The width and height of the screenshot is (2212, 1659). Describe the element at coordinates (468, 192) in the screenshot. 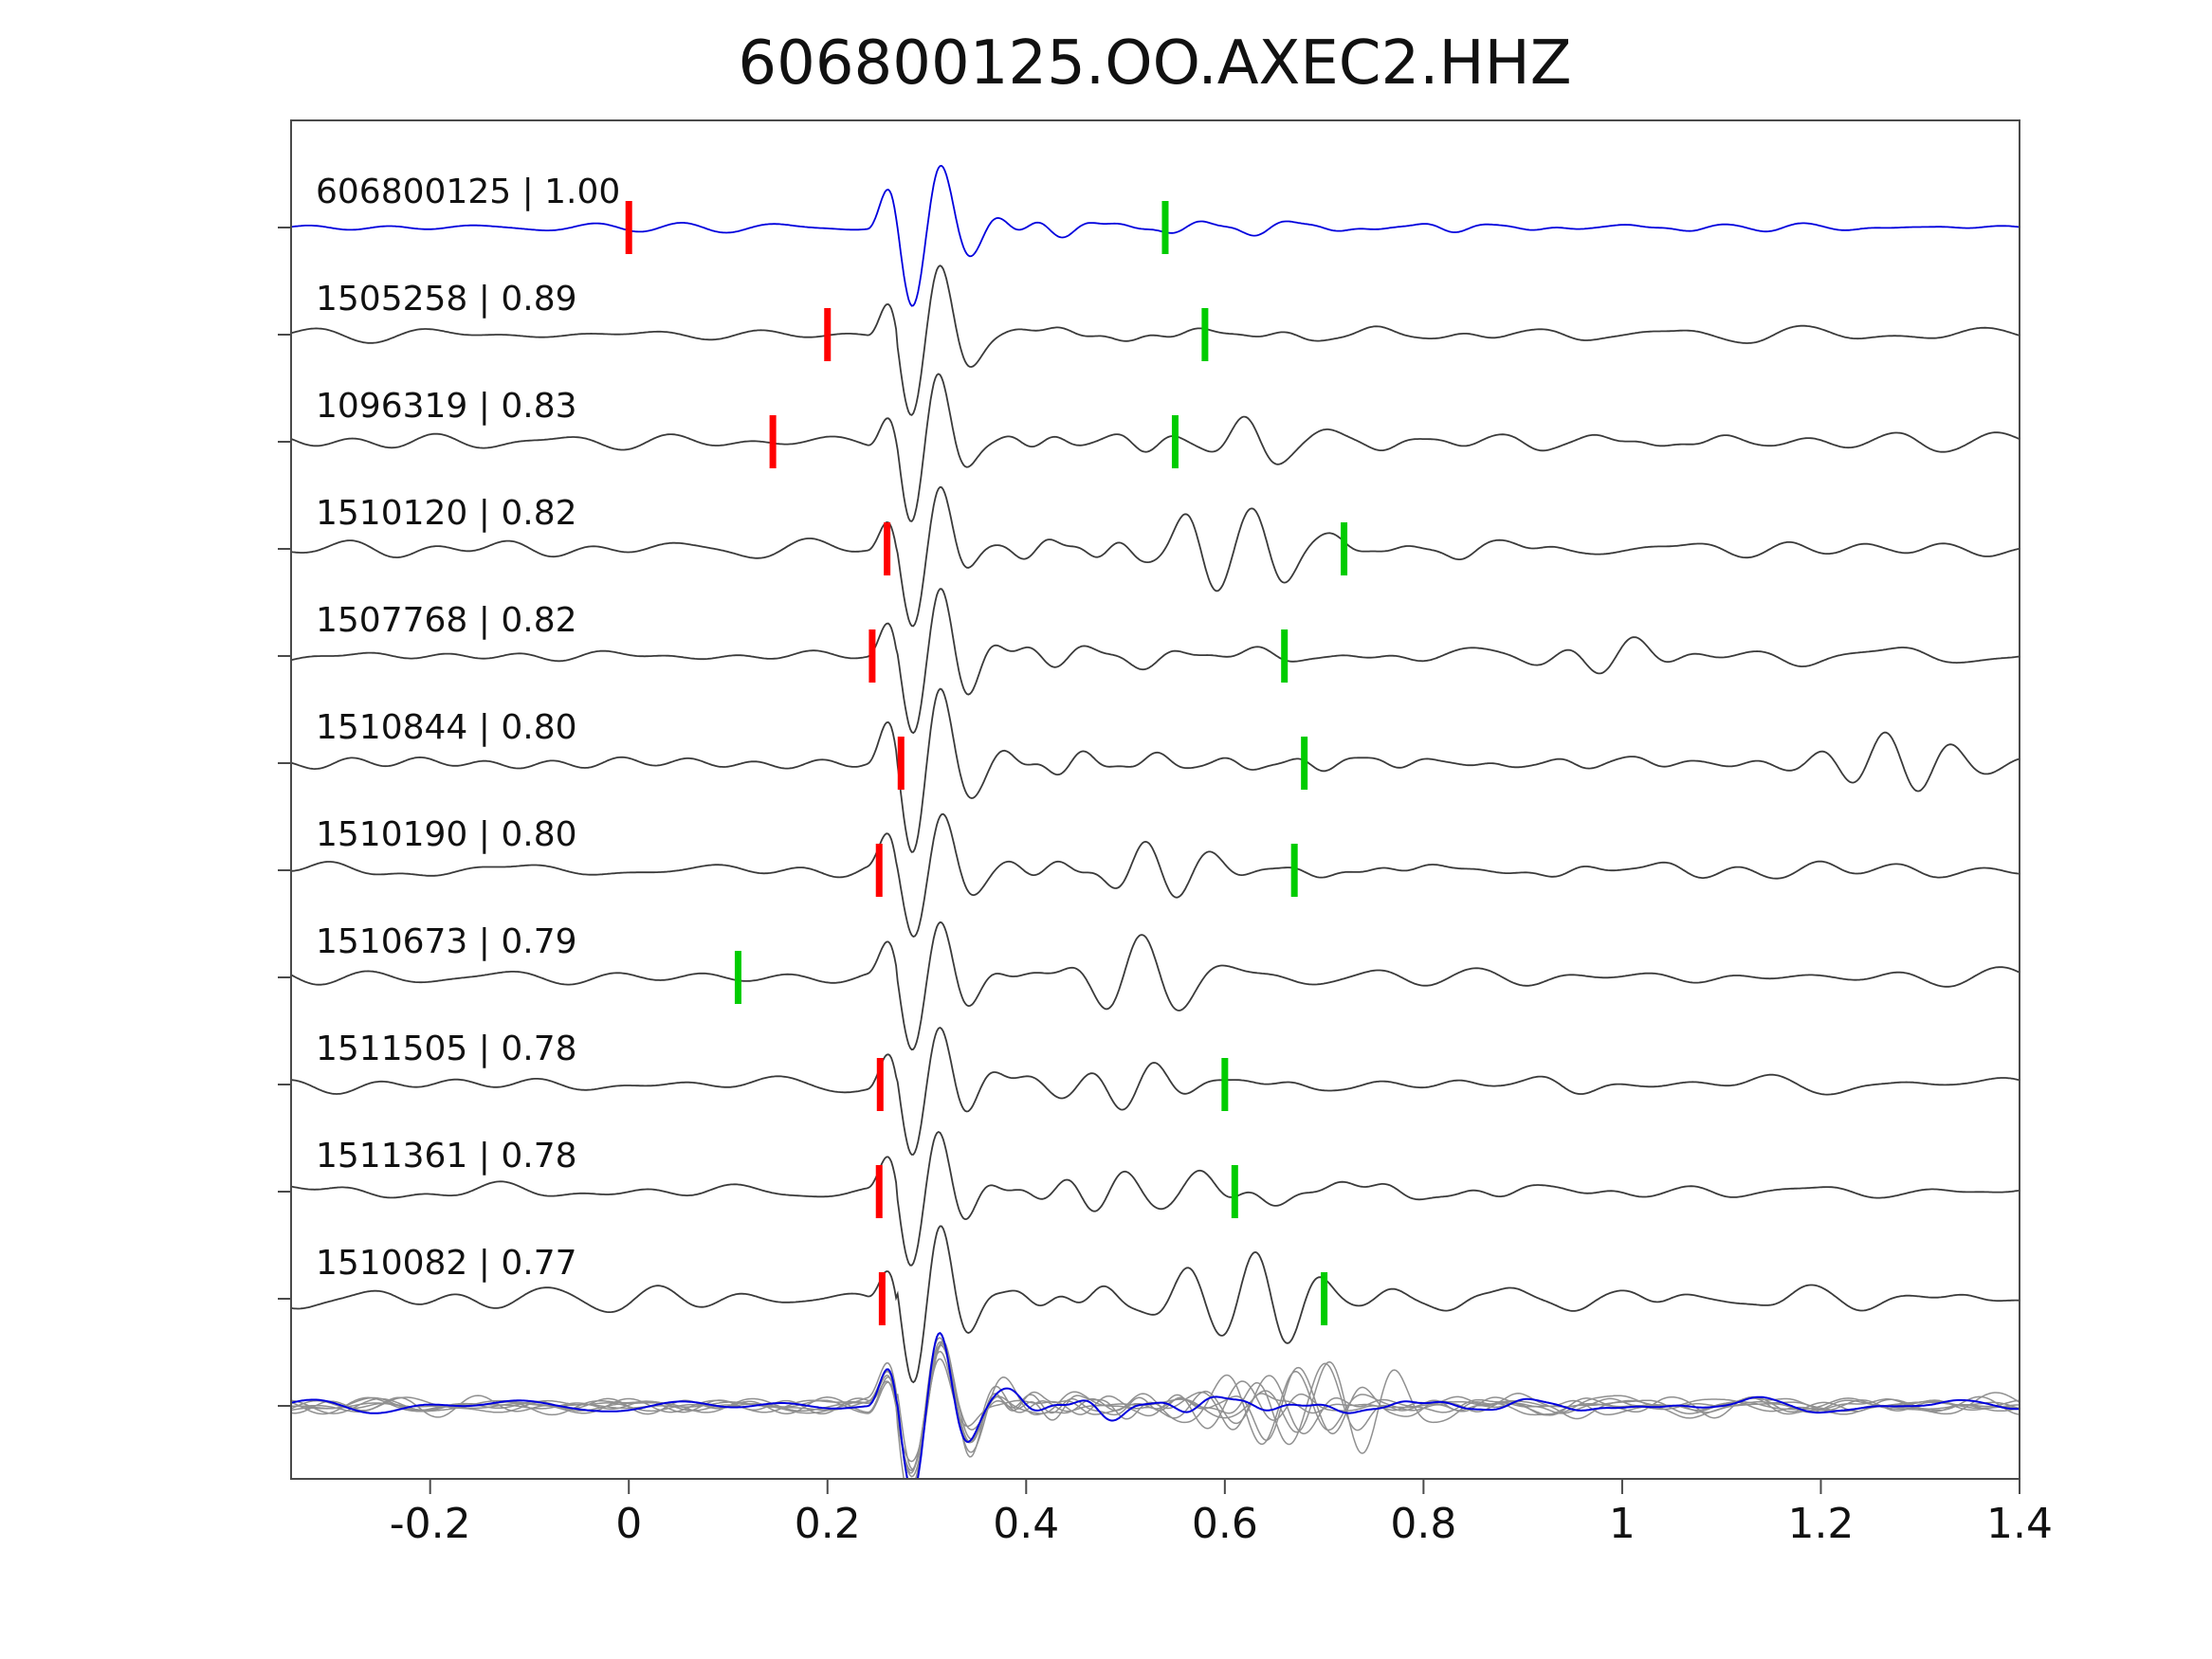

I see `trace-label: 606800125 | 1.00` at that location.